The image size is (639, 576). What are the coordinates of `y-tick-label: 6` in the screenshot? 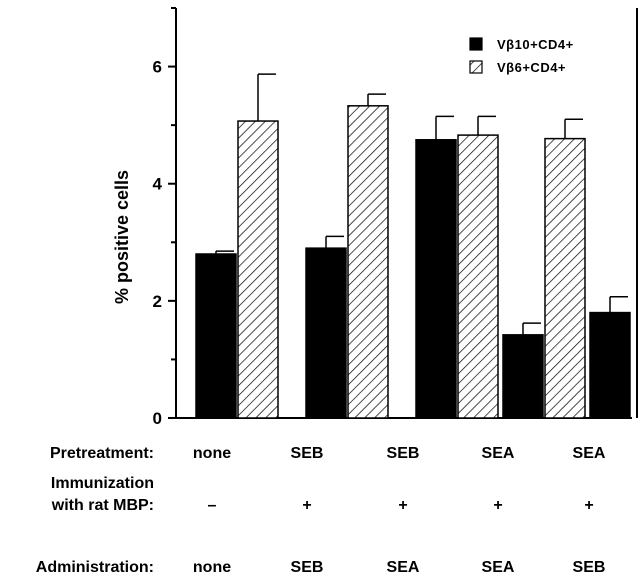 It's located at (157, 67).